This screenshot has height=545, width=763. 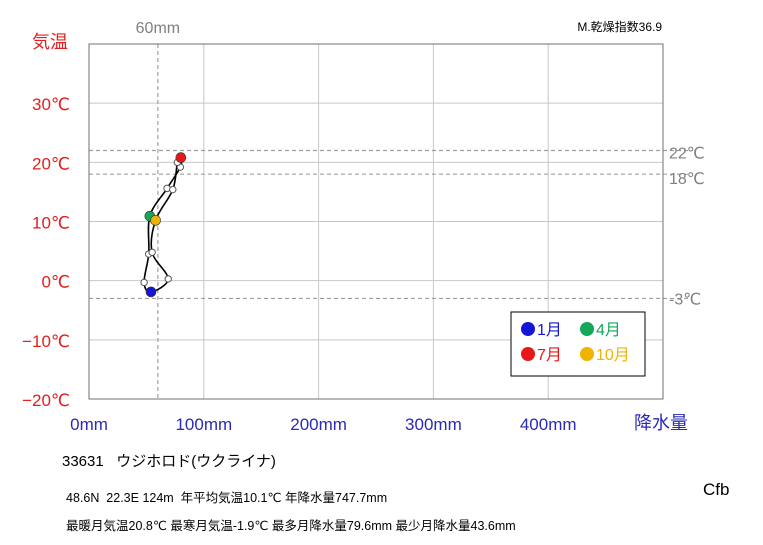 What do you see at coordinates (51, 223) in the screenshot?
I see `y-tick-label: 10℃` at bounding box center [51, 223].